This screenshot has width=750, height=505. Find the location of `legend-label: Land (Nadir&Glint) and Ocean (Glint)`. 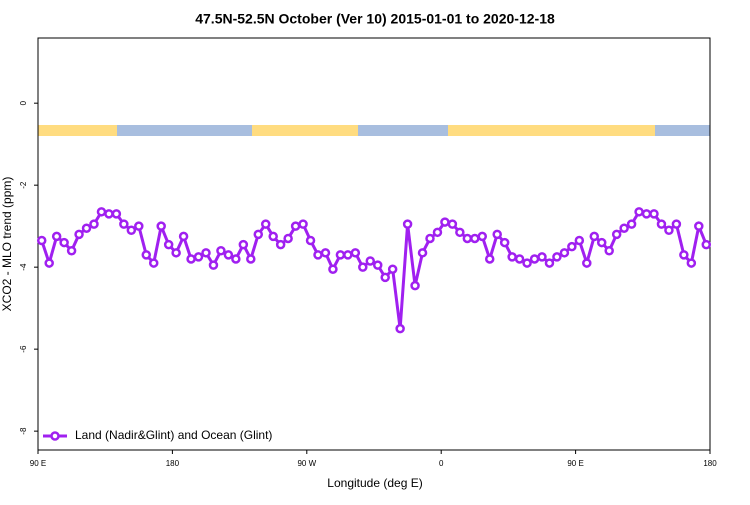

legend-label: Land (Nadir&Glint) and Ocean (Glint) is located at coordinates (173, 435).